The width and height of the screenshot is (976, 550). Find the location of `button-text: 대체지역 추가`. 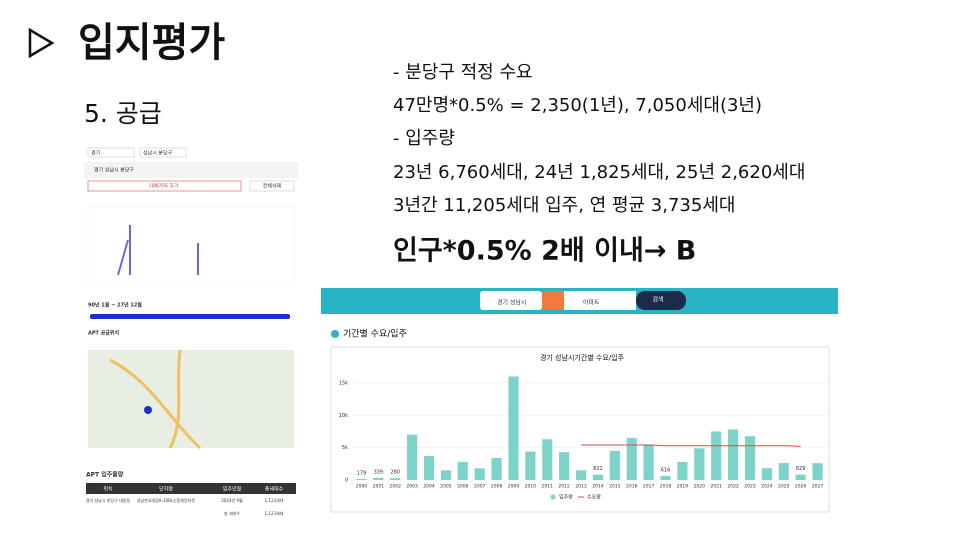

button-text: 대체지역 추가 is located at coordinates (164, 186).